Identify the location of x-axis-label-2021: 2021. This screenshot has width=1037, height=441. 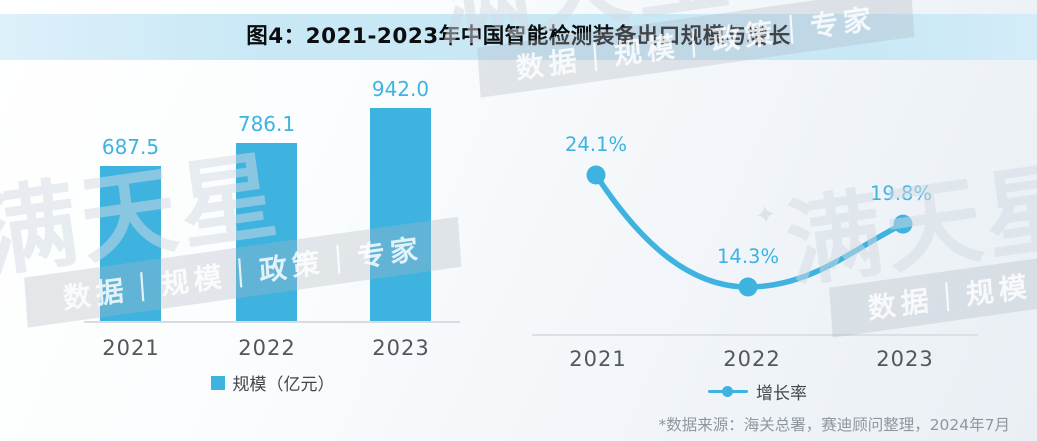
(131, 348).